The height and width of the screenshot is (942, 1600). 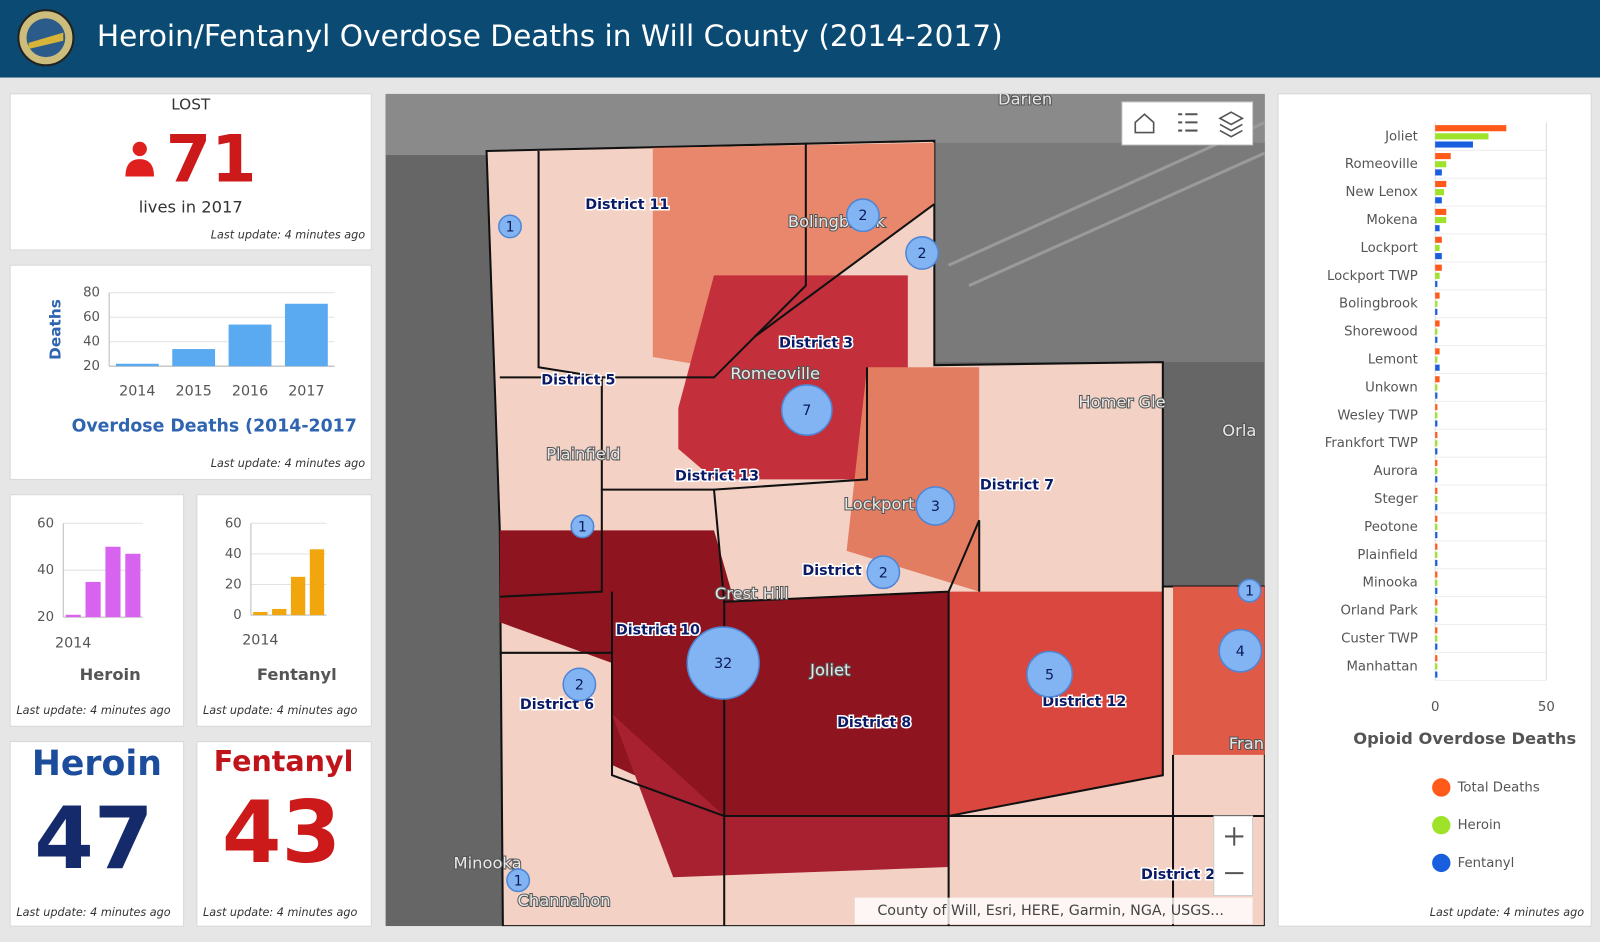 I want to click on place-label: Crest Hill, so click(x=752, y=593).